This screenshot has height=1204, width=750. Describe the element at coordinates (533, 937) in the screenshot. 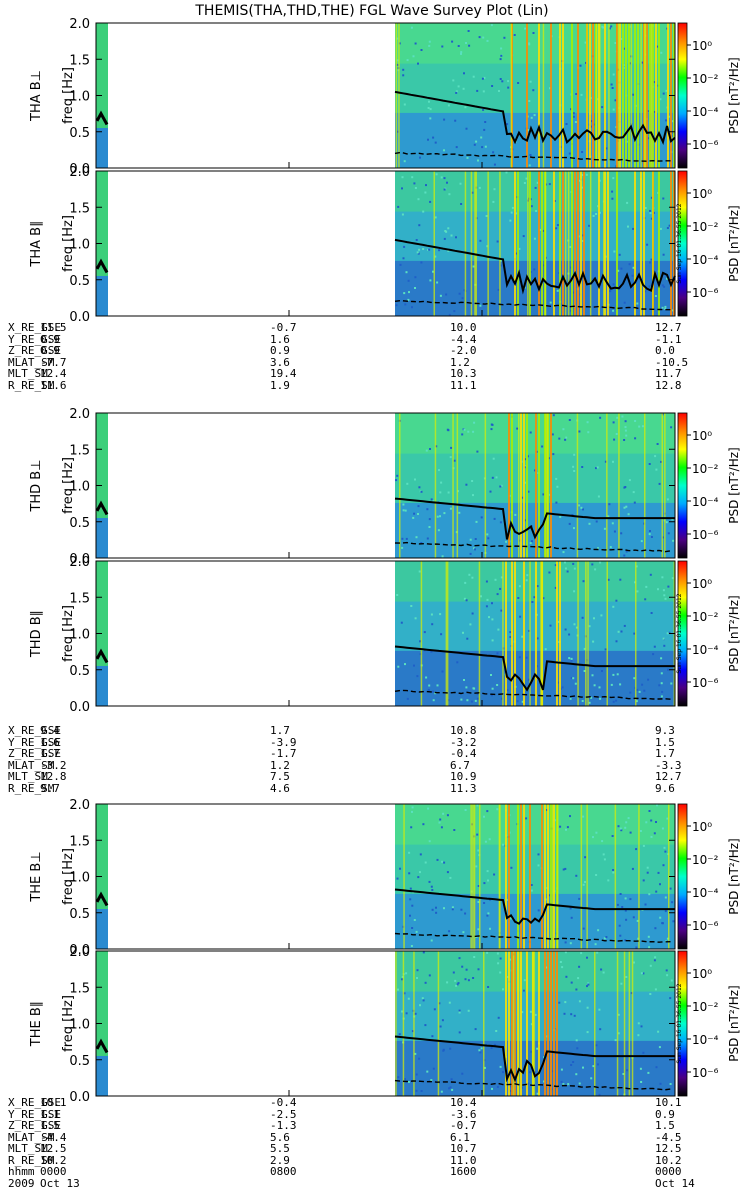

I see `helium-gyrofrequency-curve` at that location.